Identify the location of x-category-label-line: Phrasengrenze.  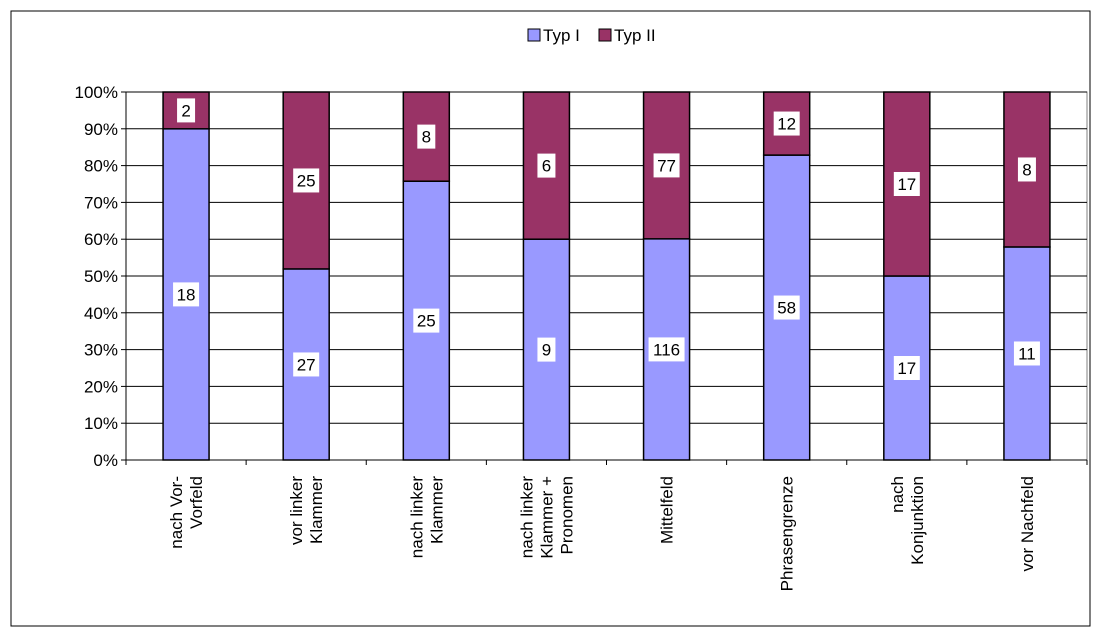
(787, 533).